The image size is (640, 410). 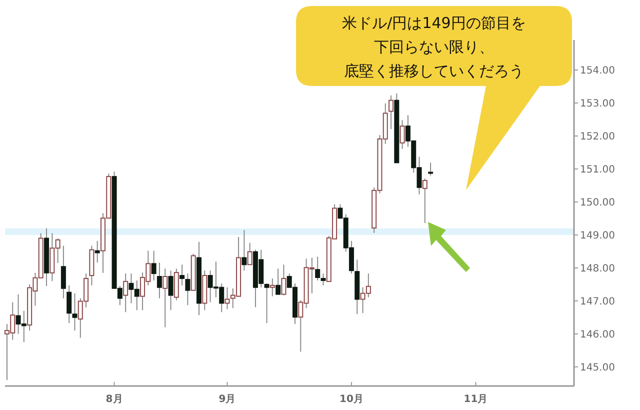 I want to click on y-tick-label: 150.00, so click(x=597, y=202).